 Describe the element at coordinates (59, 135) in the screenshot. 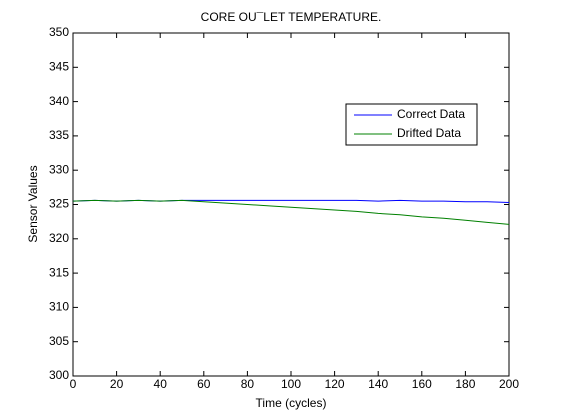

I see `y-tick-label: 335` at that location.